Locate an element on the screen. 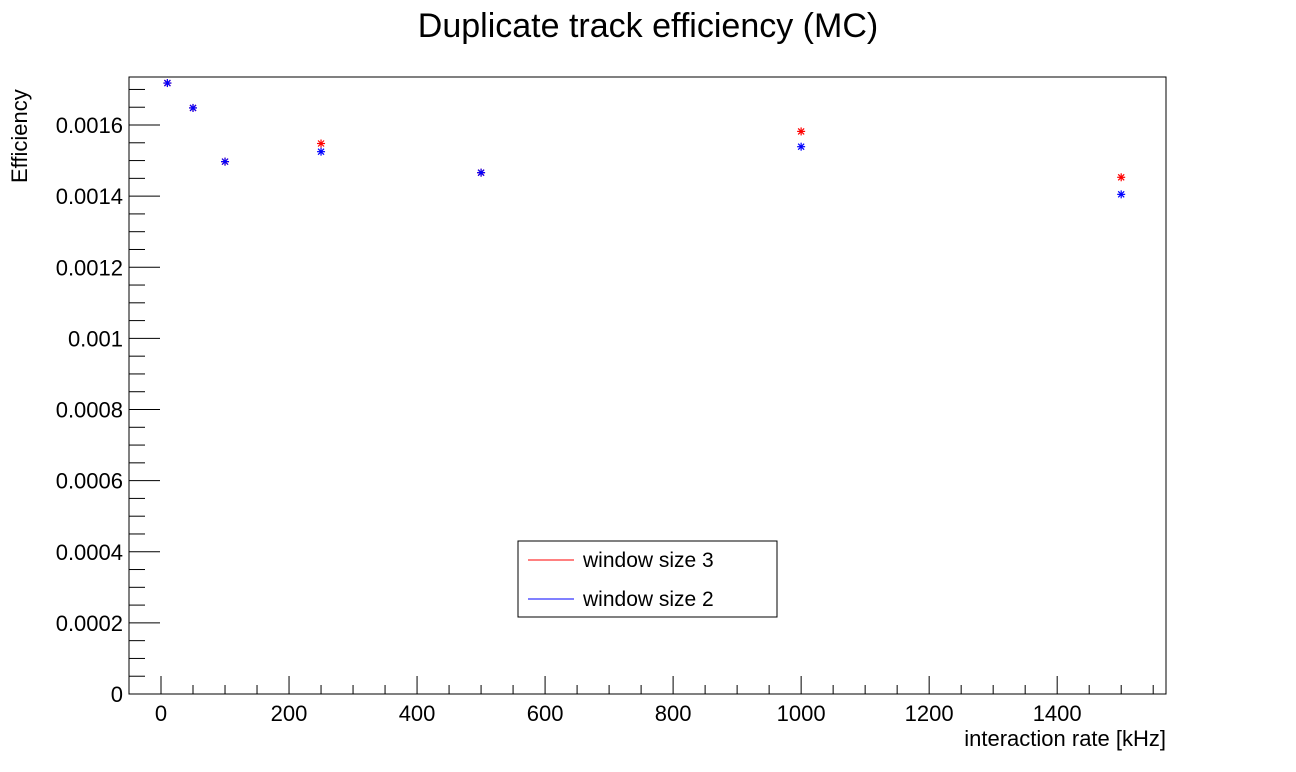  y-tick-label: 0 is located at coordinates (117, 694).